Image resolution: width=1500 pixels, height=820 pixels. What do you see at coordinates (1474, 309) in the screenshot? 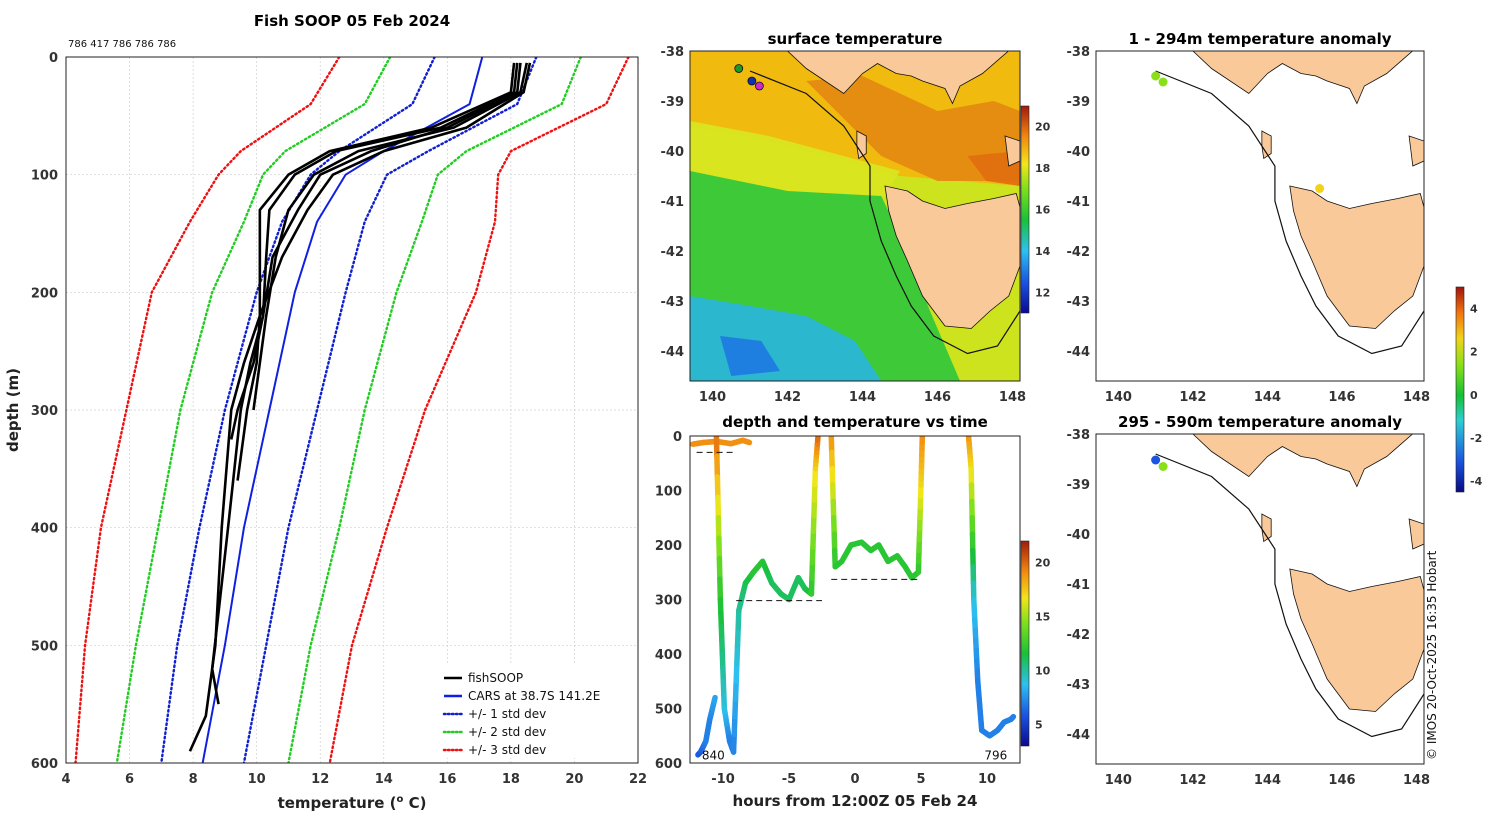
I see `anomaly-colorbar-tick: 4` at bounding box center [1474, 309].